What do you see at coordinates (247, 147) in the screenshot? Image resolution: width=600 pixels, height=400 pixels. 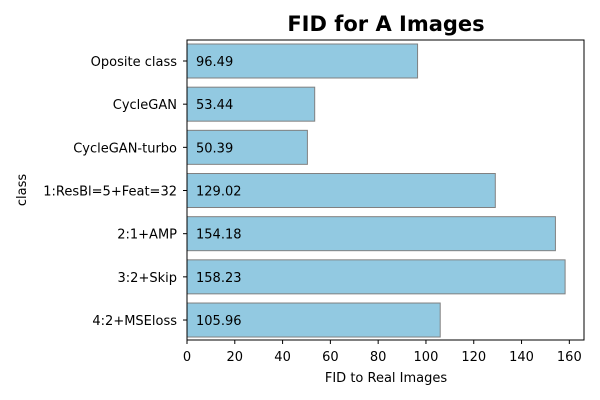 I see `bar-cyclegan-turbo` at bounding box center [247, 147].